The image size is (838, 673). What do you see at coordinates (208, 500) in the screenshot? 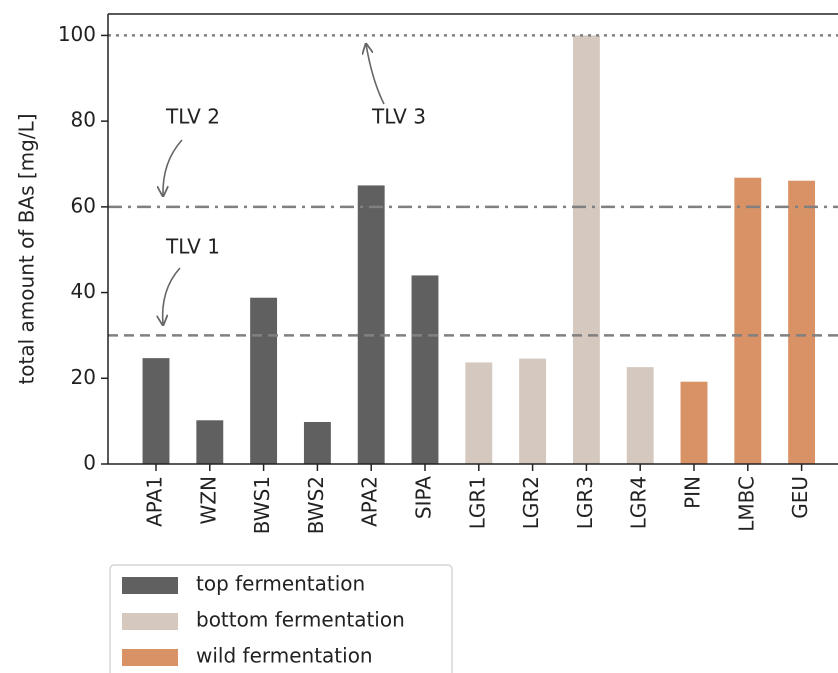
I see `x-tick-label: WZN` at bounding box center [208, 500].